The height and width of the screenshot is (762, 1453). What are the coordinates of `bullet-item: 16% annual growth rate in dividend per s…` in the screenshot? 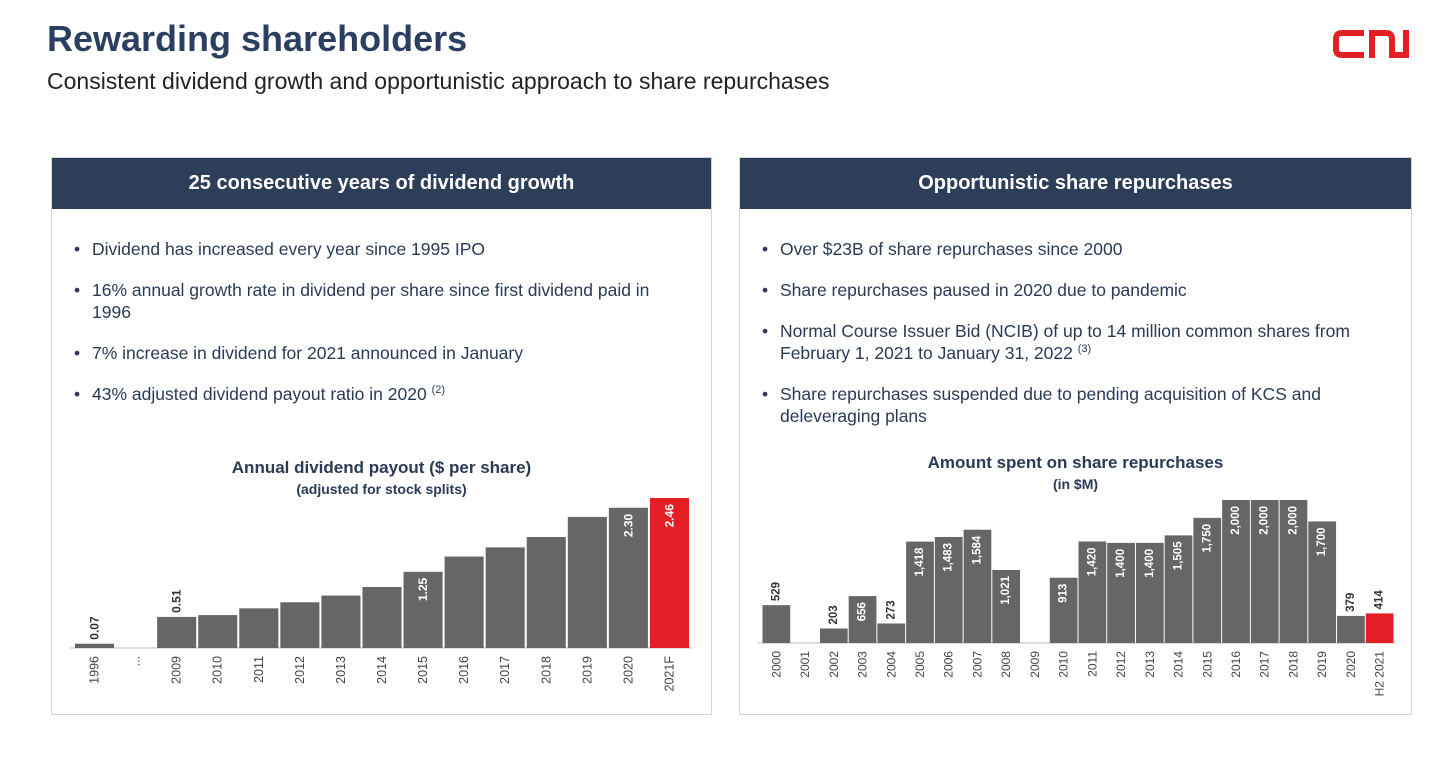 It's located at (380, 301).